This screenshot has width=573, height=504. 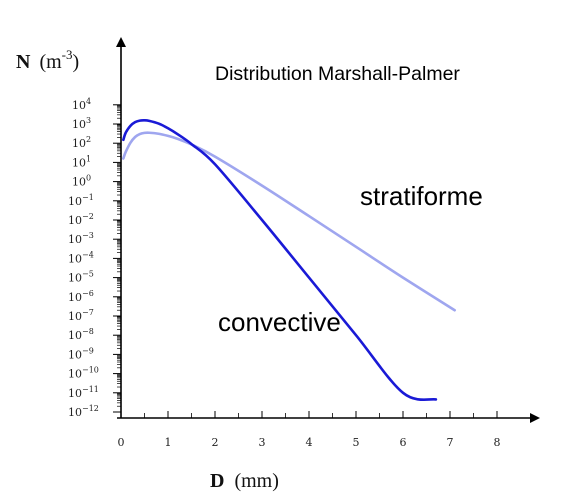 I want to click on y-tick-label: 10⁴, so click(x=81, y=104).